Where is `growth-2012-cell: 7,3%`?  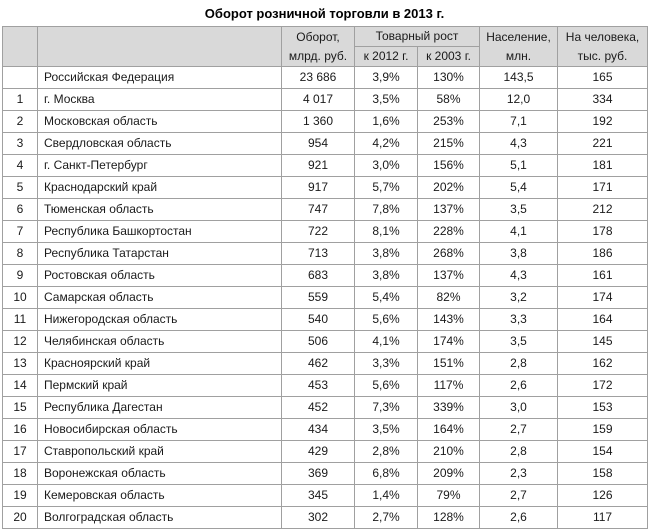 growth-2012-cell: 7,3% is located at coordinates (386, 407).